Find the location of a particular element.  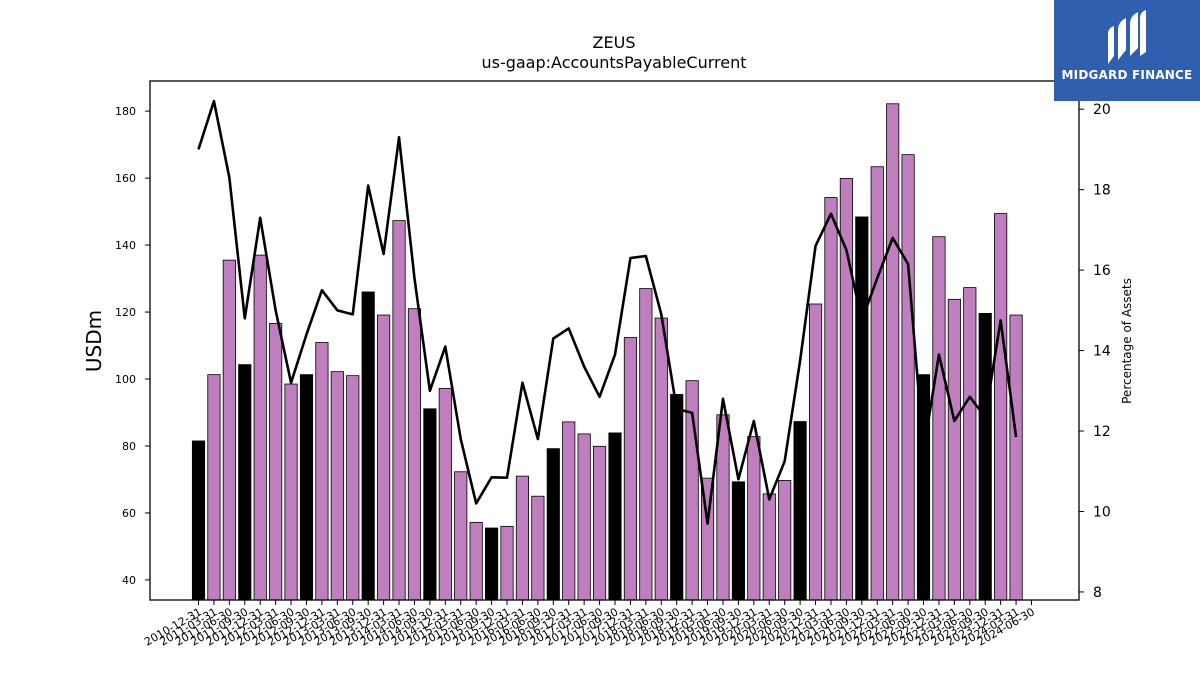

y2-tick-label: 18 is located at coordinates (1102, 191).